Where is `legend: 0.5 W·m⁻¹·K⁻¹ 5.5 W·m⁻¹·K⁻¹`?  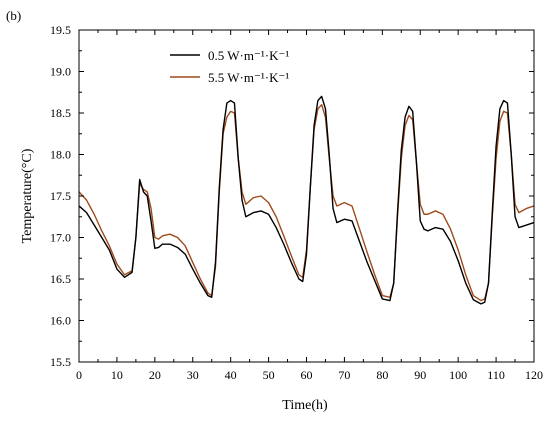
legend: 0.5 W·m⁻¹·K⁻¹ 5.5 W·m⁻¹·K⁻¹ is located at coordinates (229, 66).